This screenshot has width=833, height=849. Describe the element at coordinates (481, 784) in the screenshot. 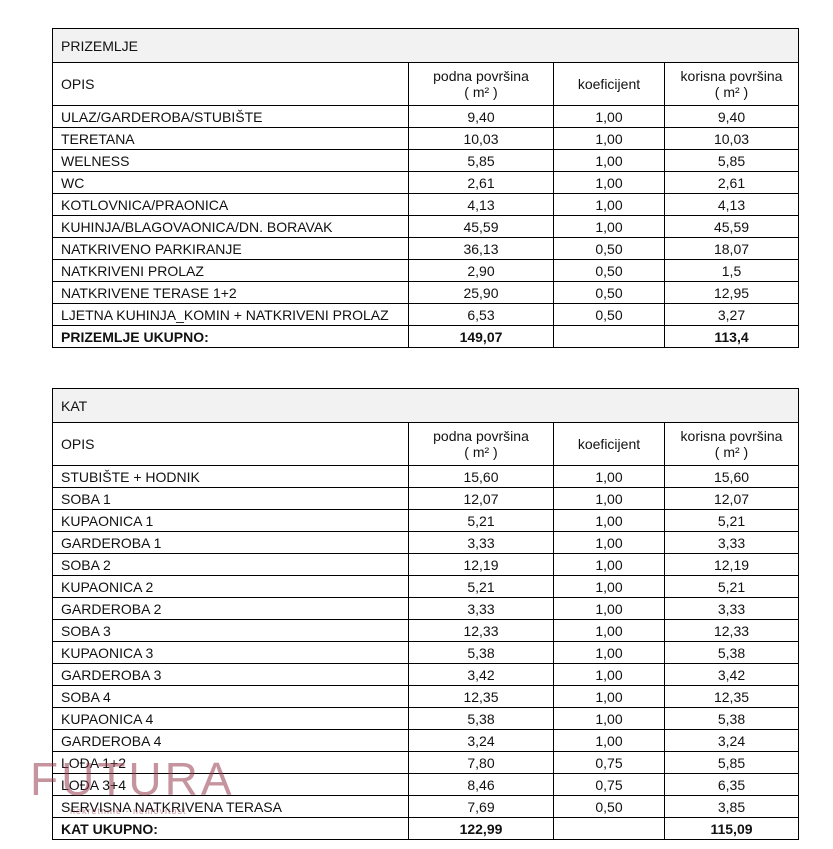

I see `cell: 8,46` at that location.